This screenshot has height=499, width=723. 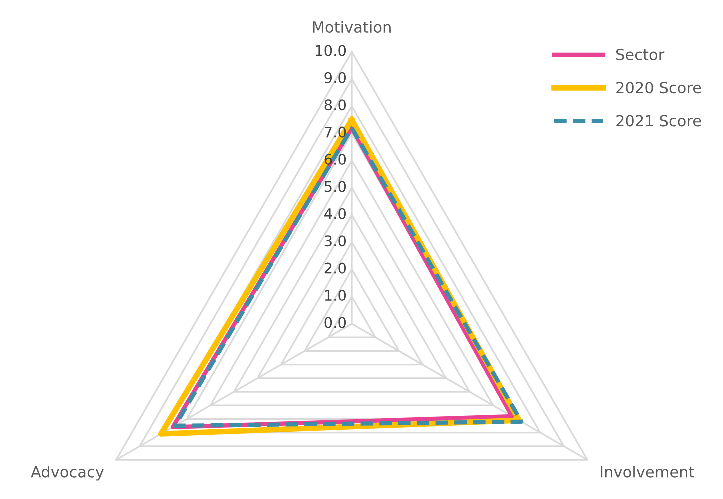 What do you see at coordinates (335, 186) in the screenshot?
I see `y-tick-label: 5.0` at bounding box center [335, 186].